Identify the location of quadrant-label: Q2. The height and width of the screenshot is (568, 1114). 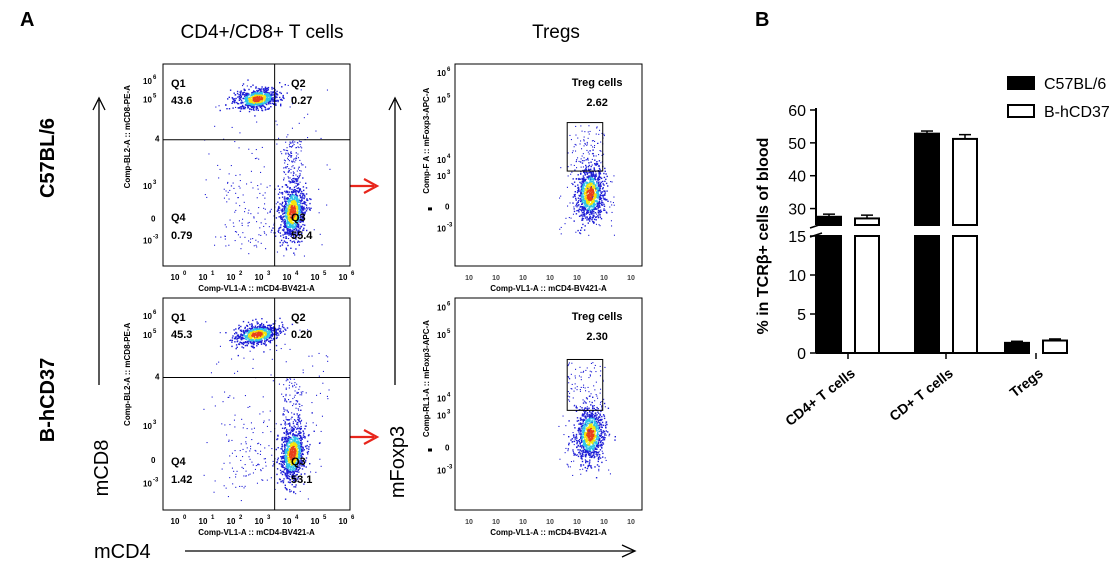
(298, 318).